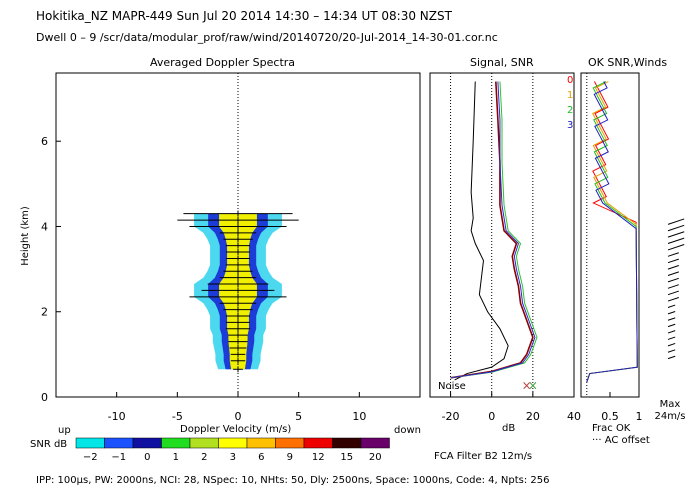  What do you see at coordinates (346, 457) in the screenshot?
I see `snr-value-9: 15` at bounding box center [346, 457].